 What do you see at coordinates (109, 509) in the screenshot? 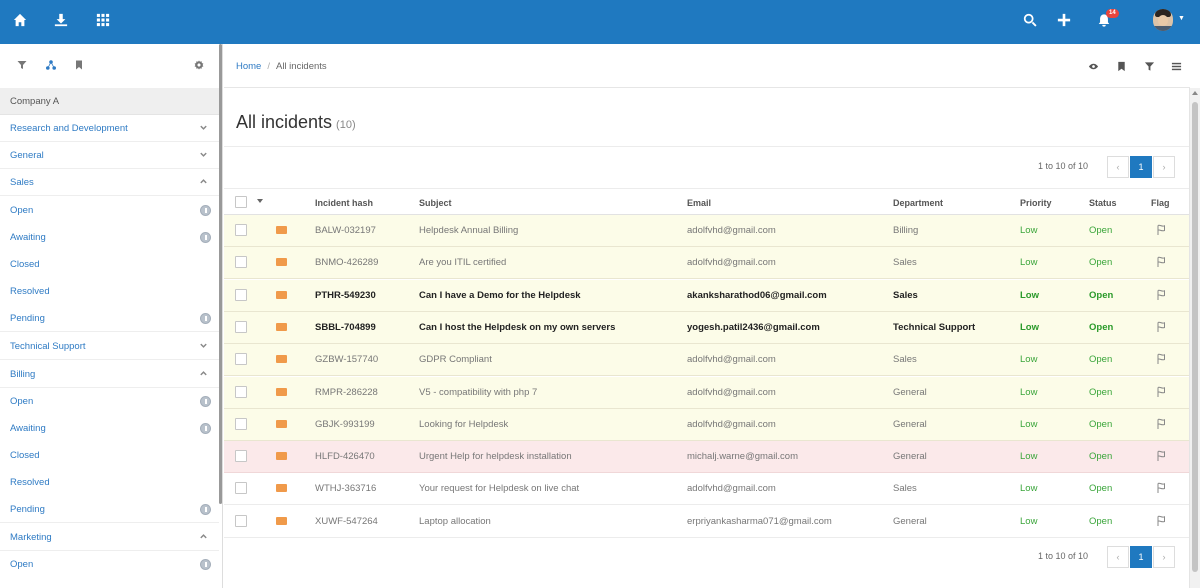
I see `sidebar-item-billing-pending: Pending` at bounding box center [109, 509].